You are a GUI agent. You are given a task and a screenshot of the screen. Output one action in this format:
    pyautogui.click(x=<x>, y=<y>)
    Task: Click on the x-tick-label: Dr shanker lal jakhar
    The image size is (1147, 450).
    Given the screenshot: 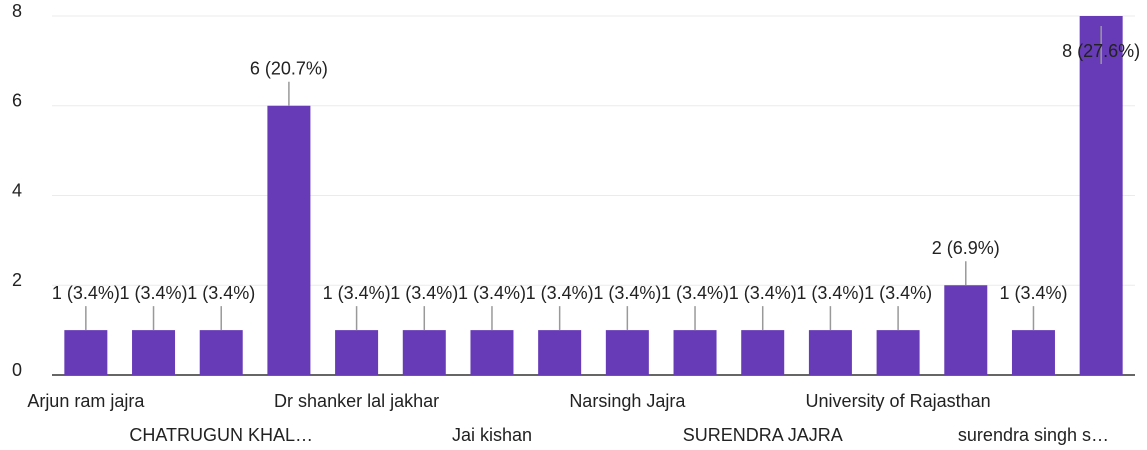 What is the action you would take?
    pyautogui.click(x=356, y=401)
    